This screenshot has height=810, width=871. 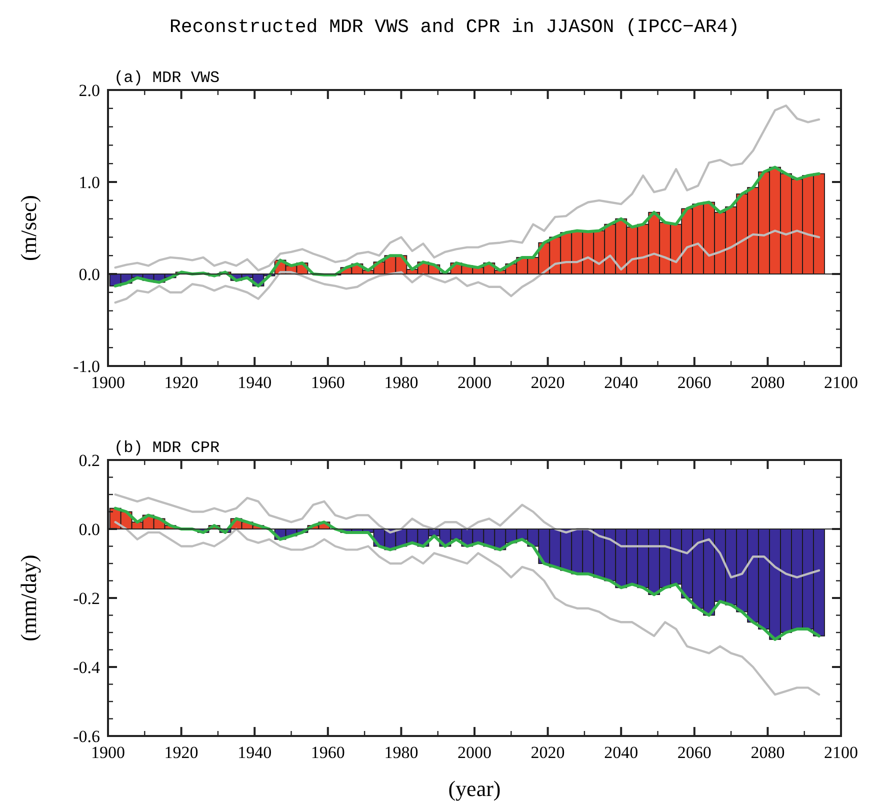 What do you see at coordinates (28, 598) in the screenshot?
I see `y-axis-title: (mm/day)` at bounding box center [28, 598].